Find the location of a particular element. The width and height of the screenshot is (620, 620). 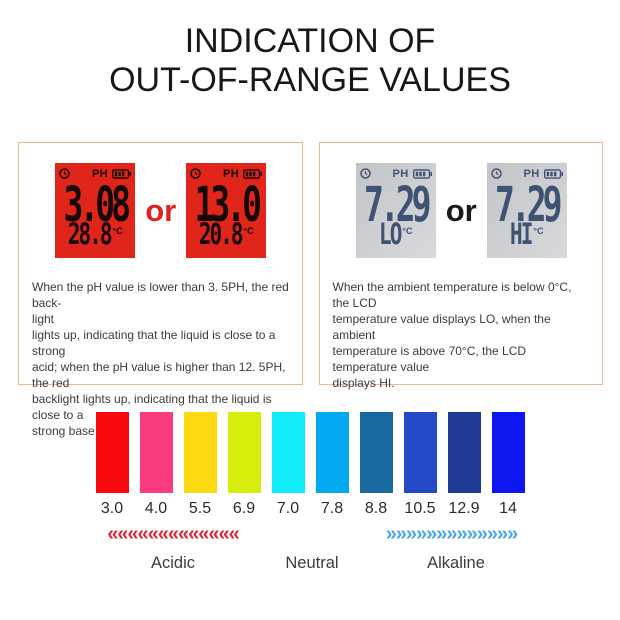

ph-value-label: 14 is located at coordinates (508, 508).